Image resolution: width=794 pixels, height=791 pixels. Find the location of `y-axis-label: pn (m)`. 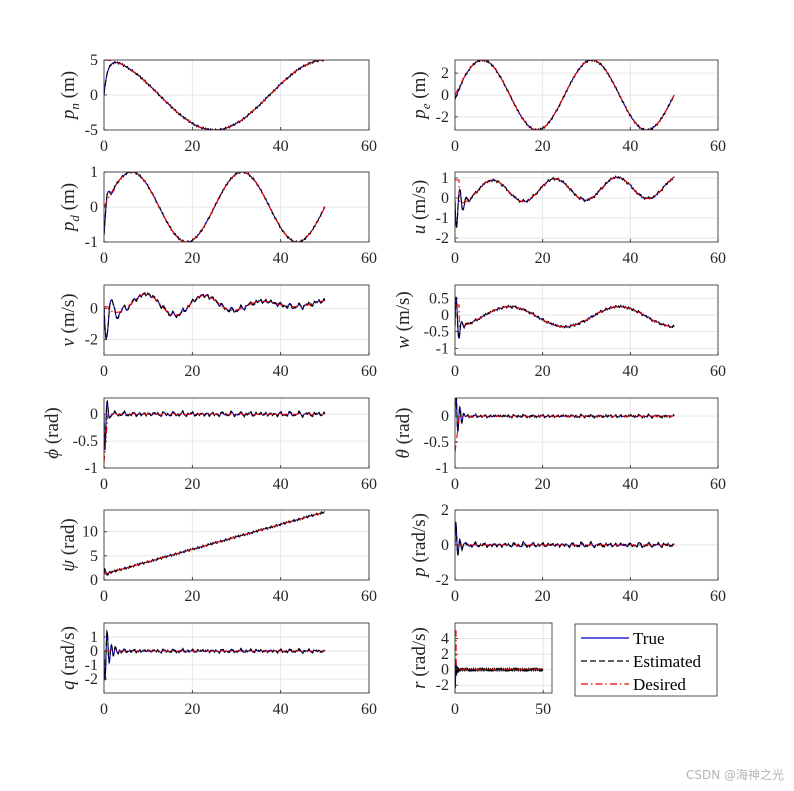

y-axis-label: pn (m) is located at coordinates (70, 96).